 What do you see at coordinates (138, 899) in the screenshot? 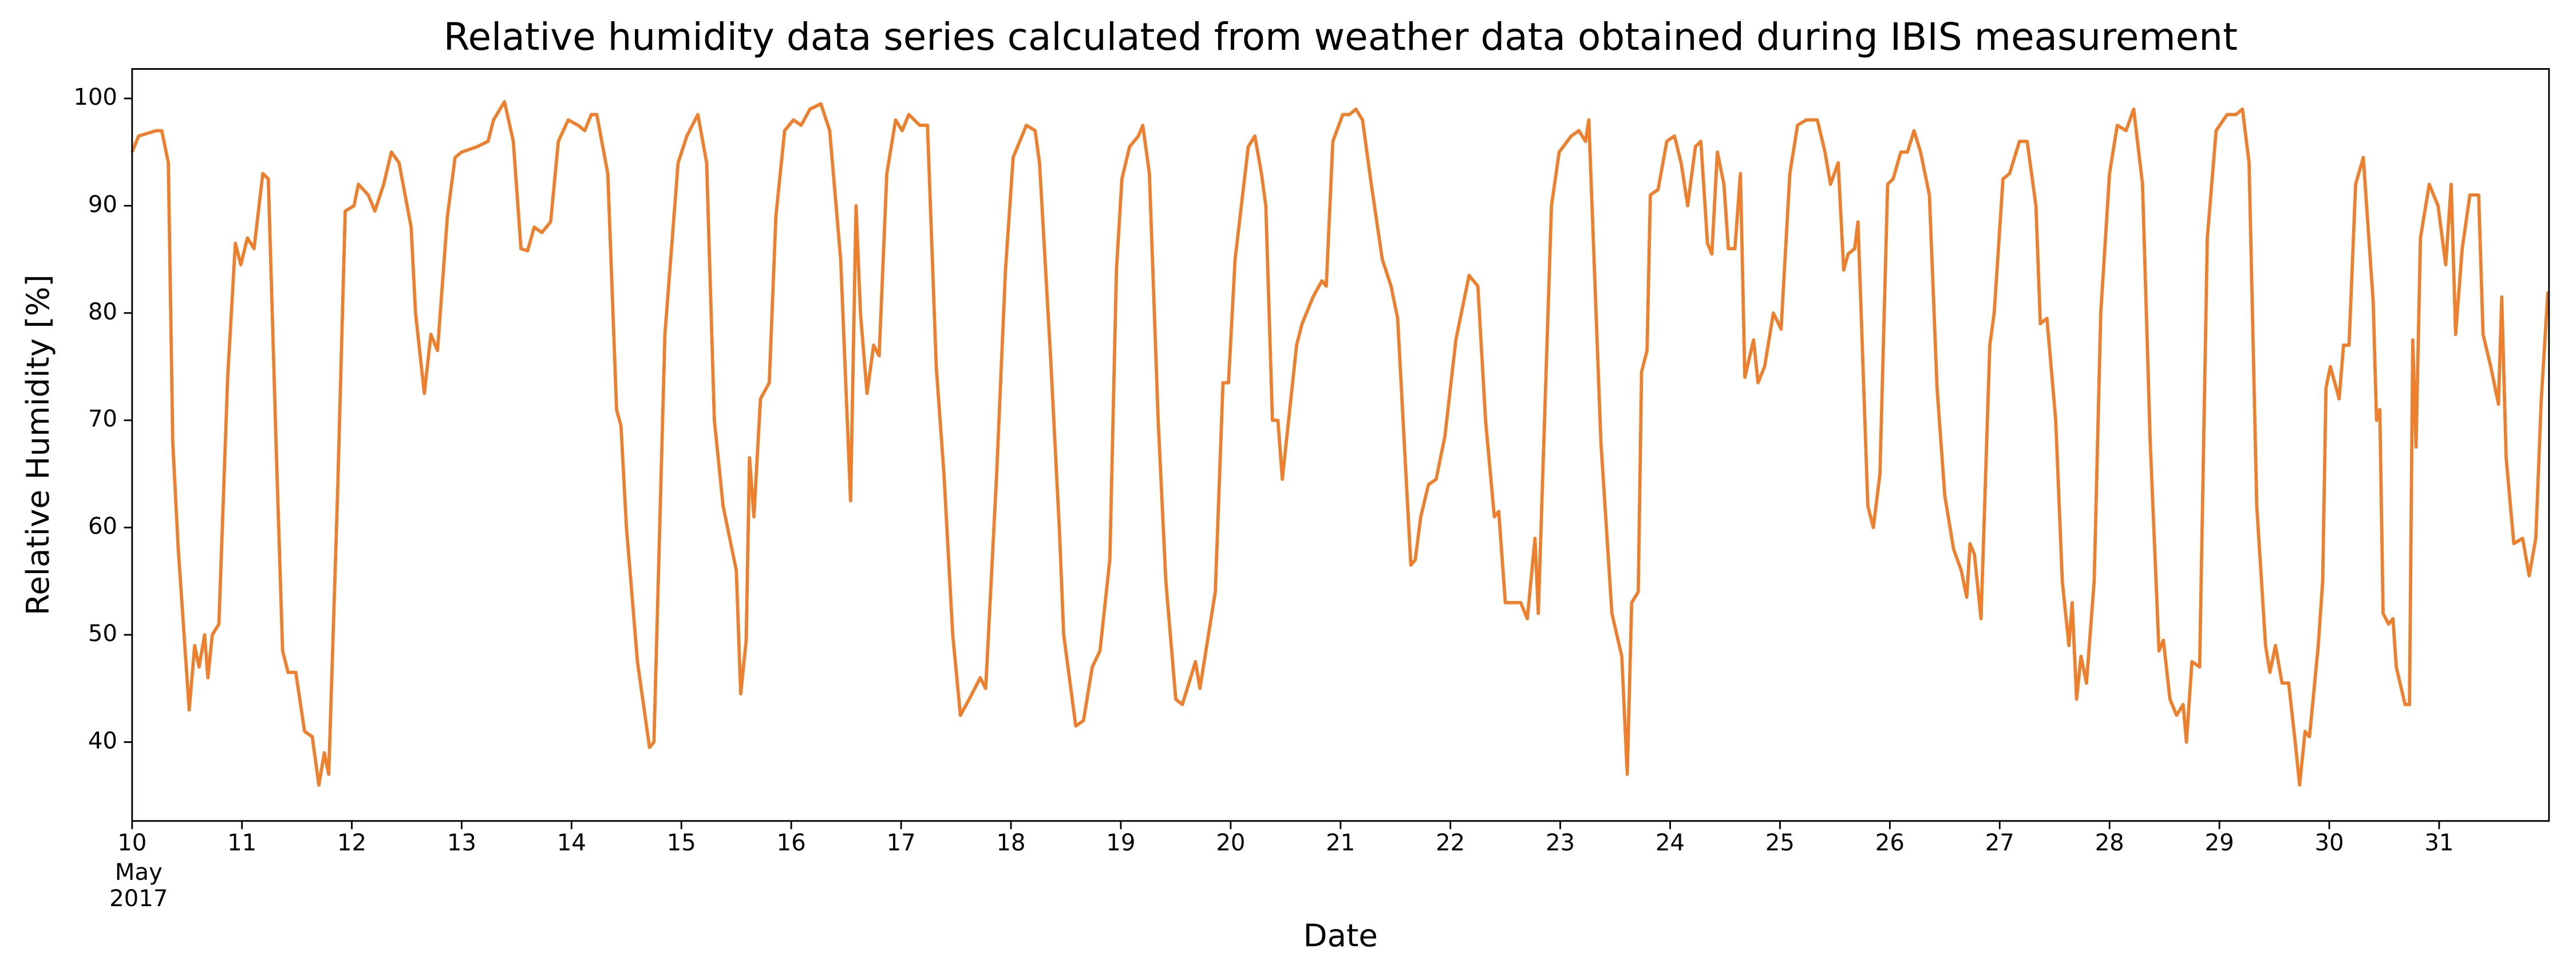
I see `x-tick-sublabel: 2017` at bounding box center [138, 899].